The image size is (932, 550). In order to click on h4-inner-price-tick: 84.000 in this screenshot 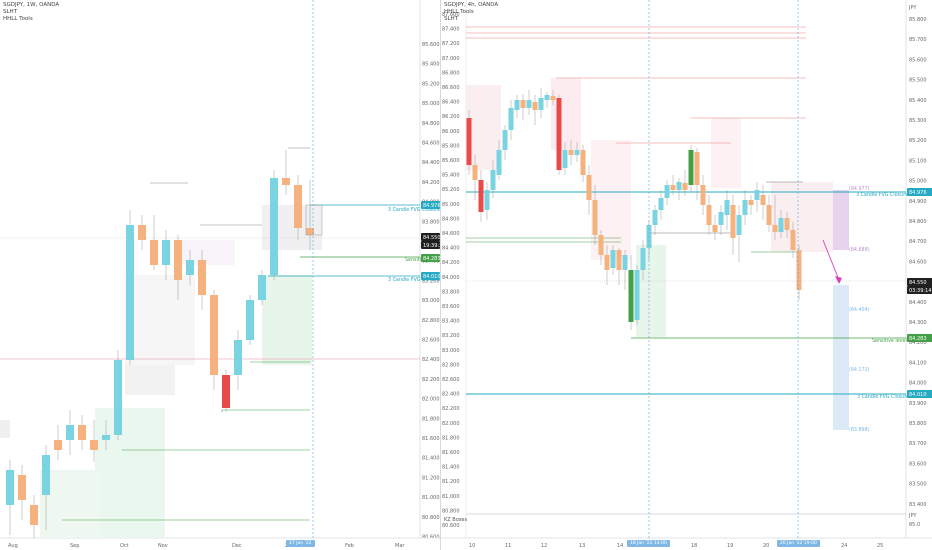, I will do `click(451, 278)`.